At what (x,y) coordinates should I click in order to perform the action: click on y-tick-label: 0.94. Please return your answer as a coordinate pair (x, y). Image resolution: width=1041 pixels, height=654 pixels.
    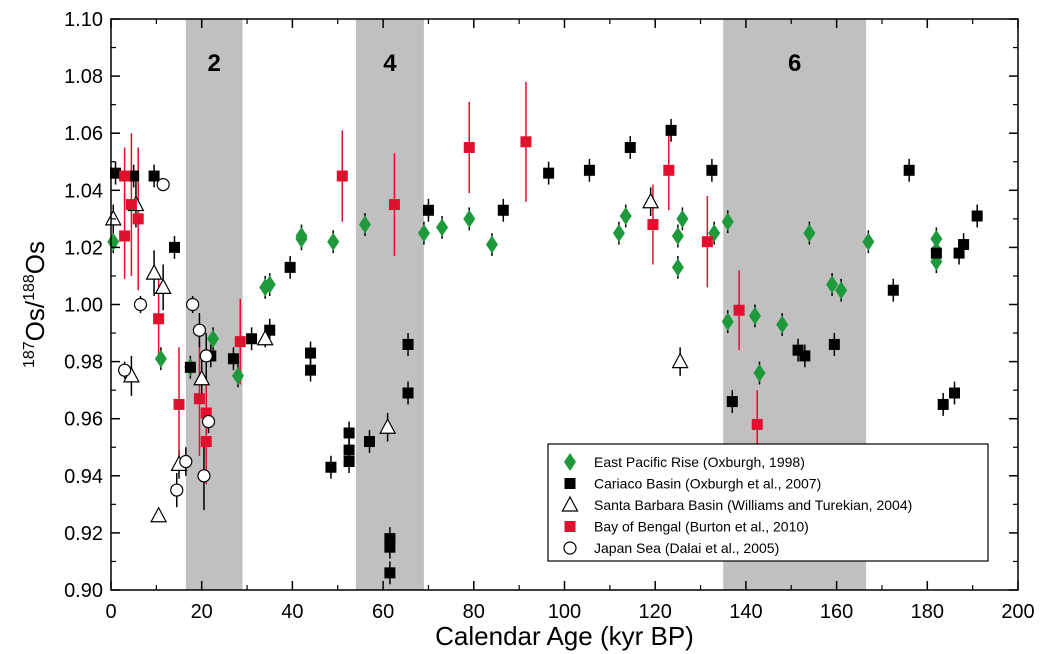
    Looking at the image, I should click on (83, 477).